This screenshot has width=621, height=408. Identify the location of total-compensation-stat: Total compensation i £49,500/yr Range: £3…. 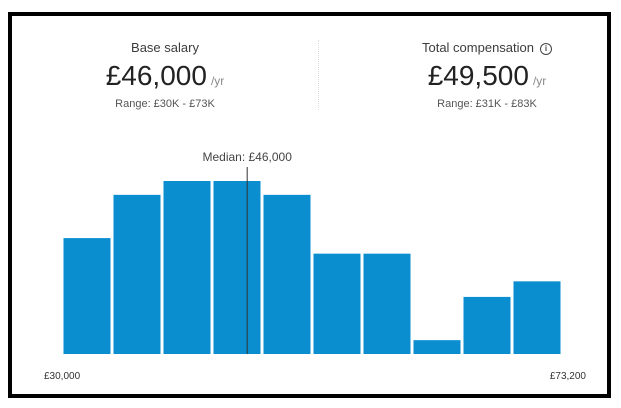
(487, 75).